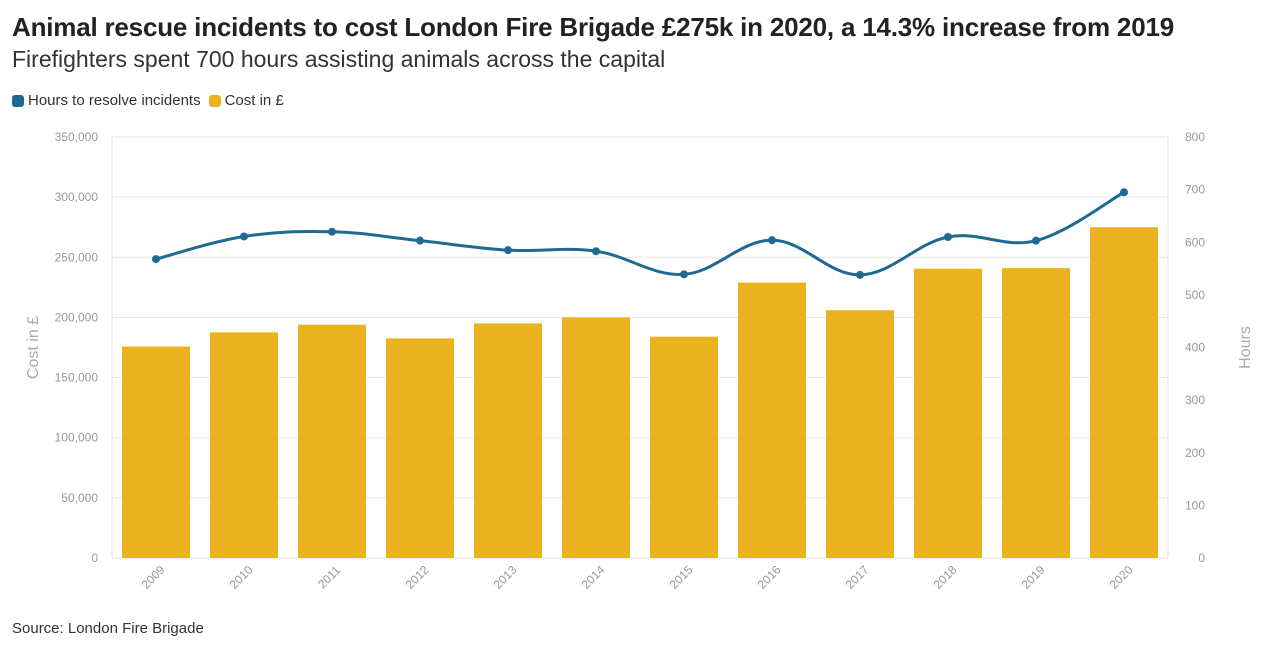  I want to click on bar-cost-2010, so click(244, 445).